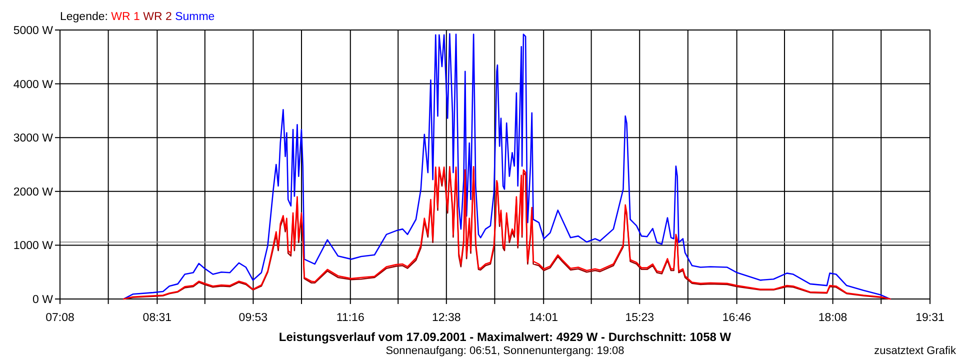  Describe the element at coordinates (127, 17) in the screenshot. I see `text: WR 1` at that location.